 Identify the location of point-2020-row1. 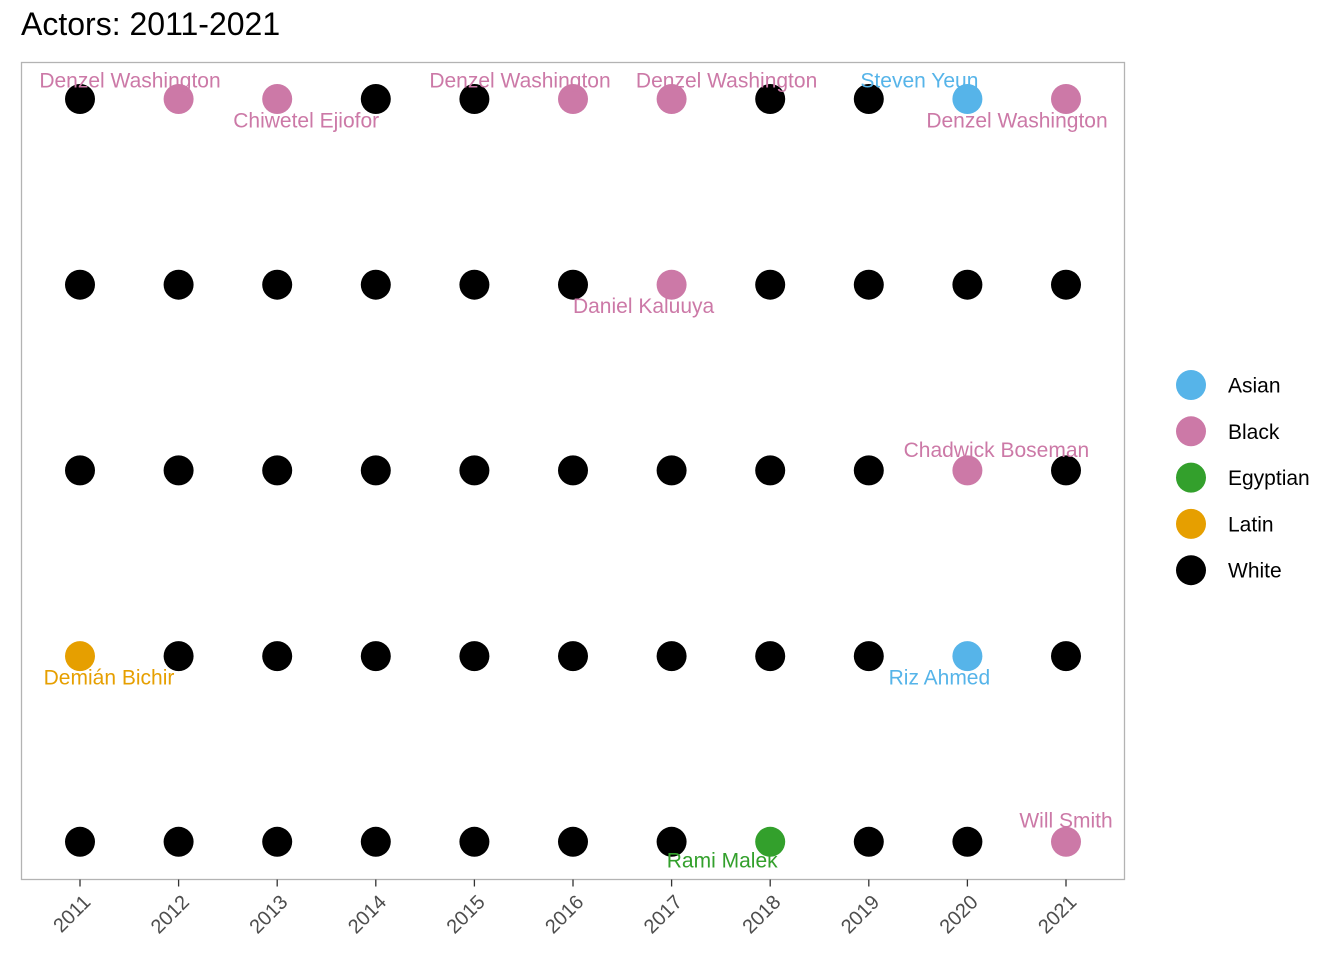
(967, 99).